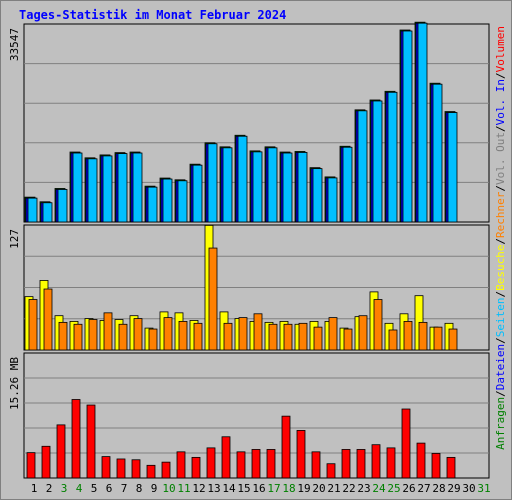  Describe the element at coordinates (288, 488) in the screenshot. I see `x-tick-label: 18` at that location.